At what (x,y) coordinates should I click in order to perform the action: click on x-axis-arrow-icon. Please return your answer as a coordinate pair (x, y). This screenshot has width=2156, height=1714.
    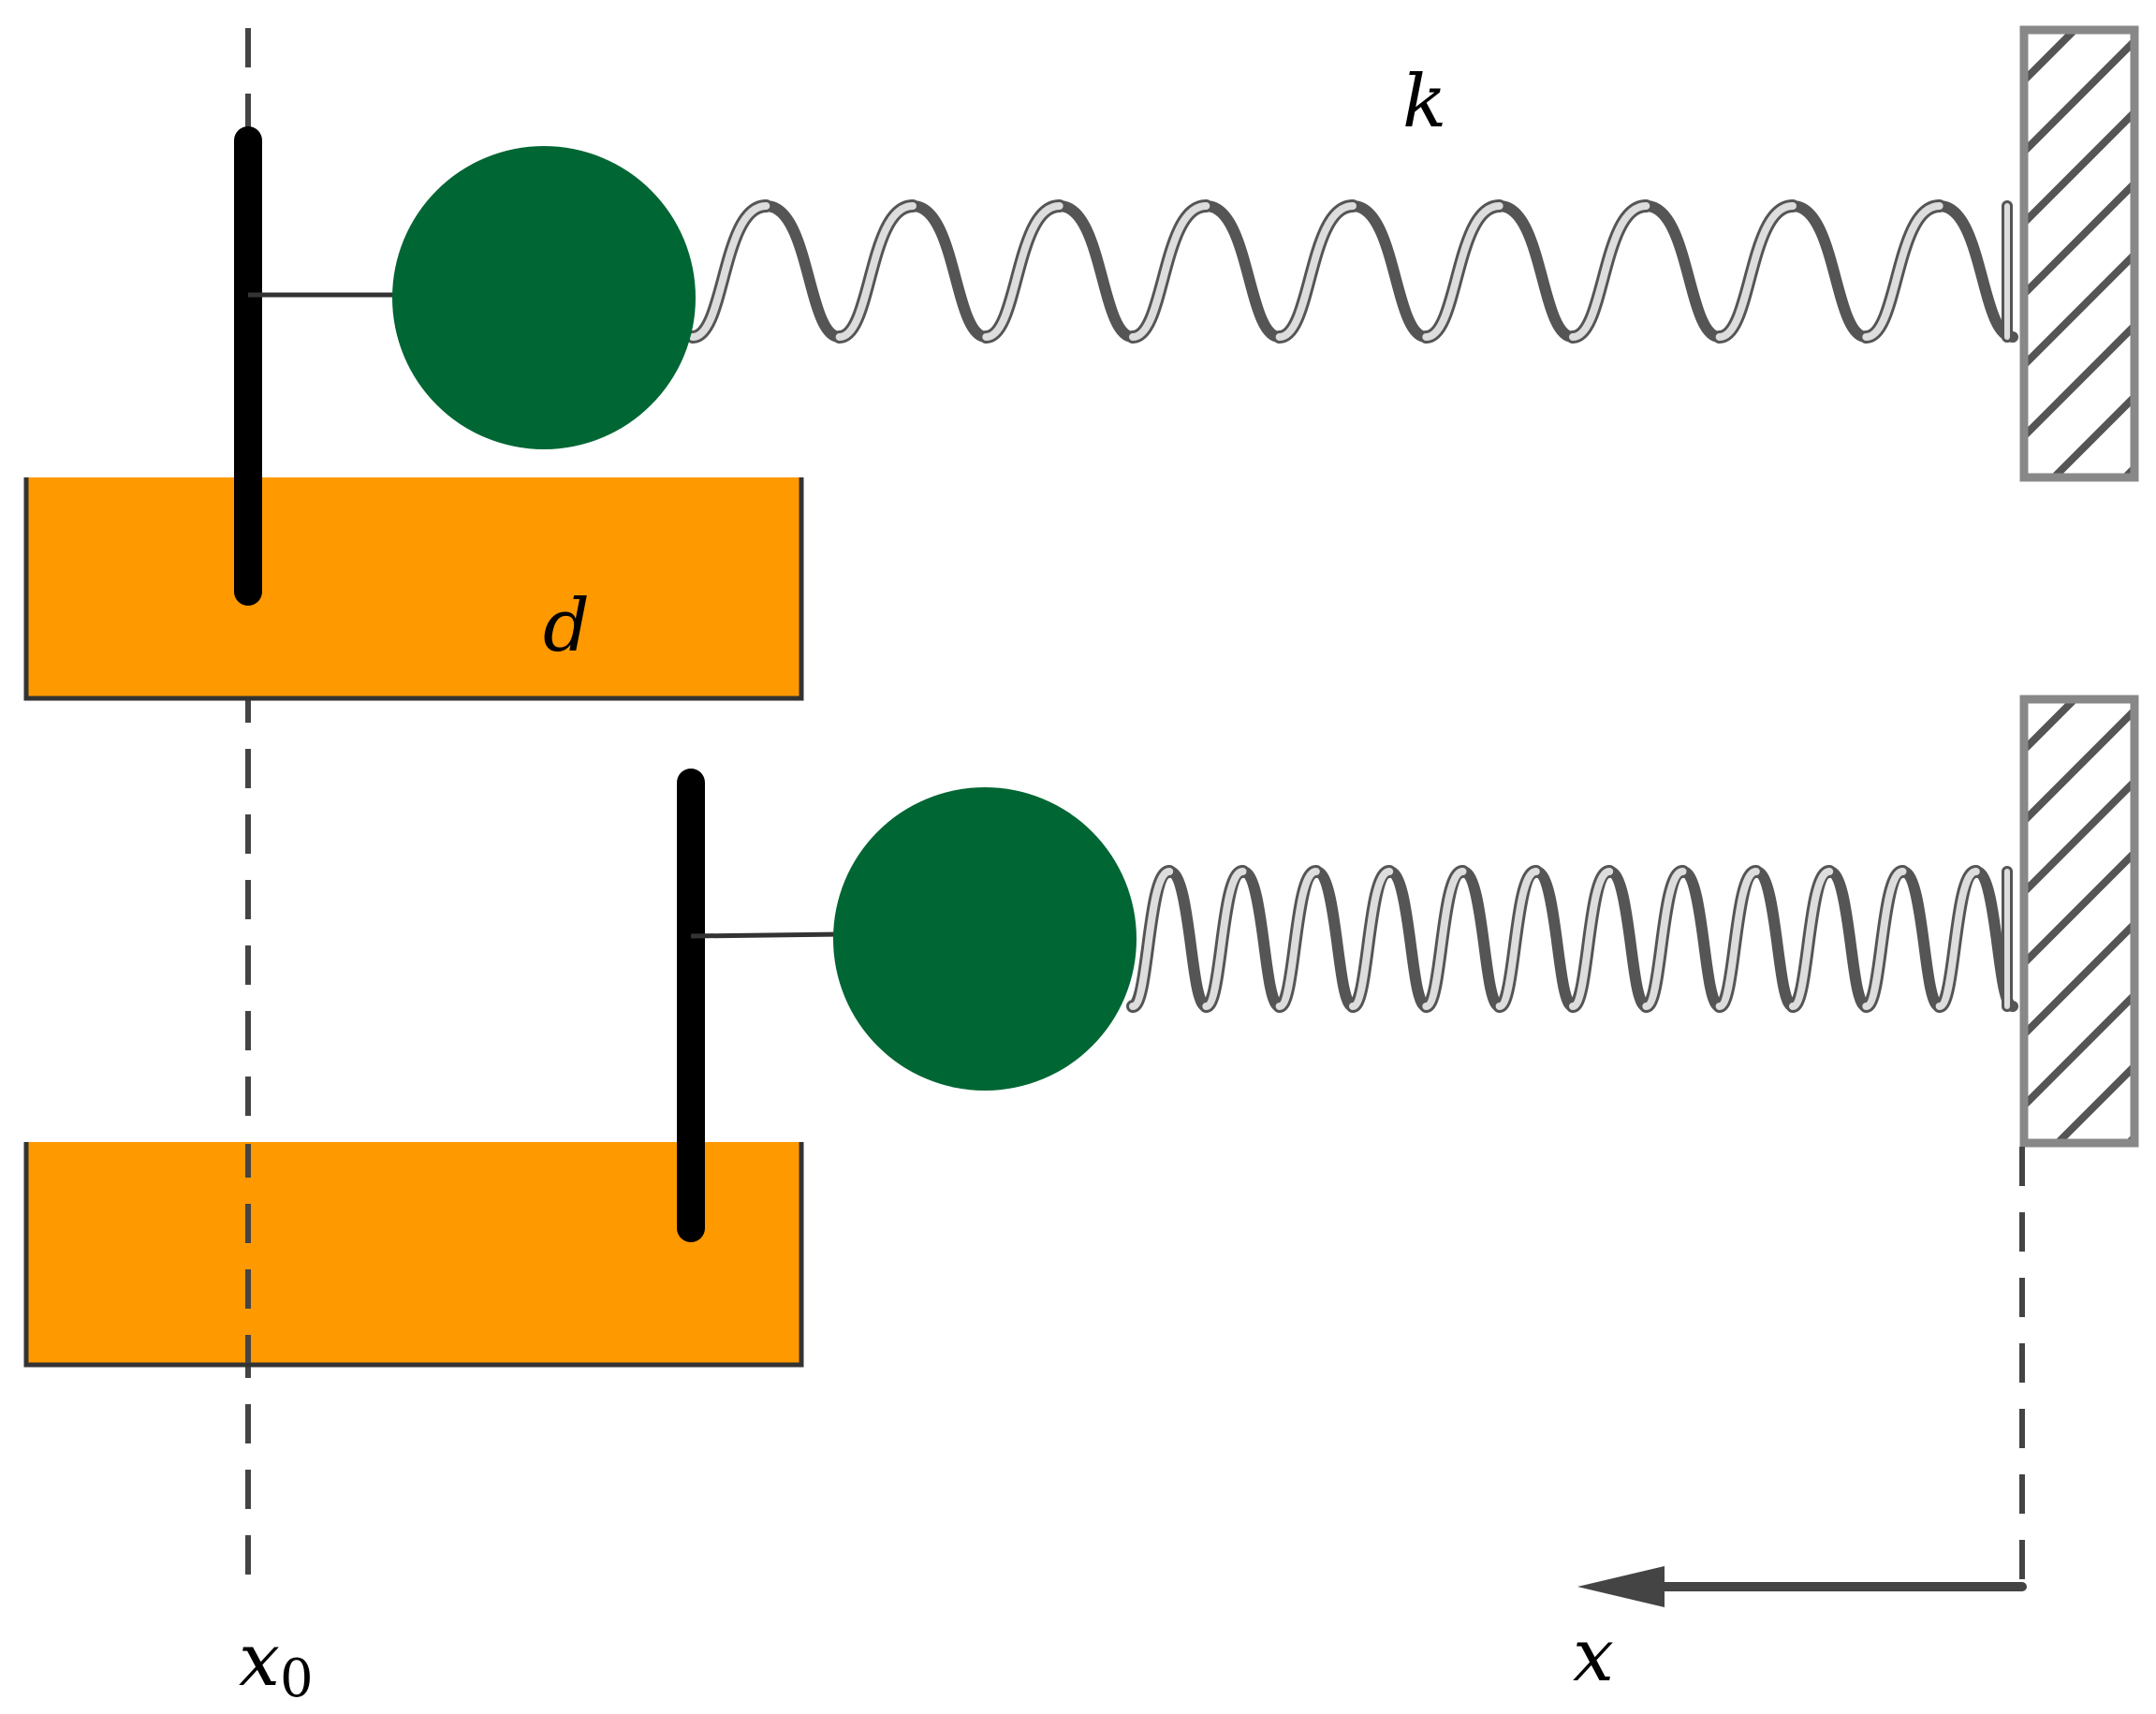
    Looking at the image, I should click on (1802, 1586).